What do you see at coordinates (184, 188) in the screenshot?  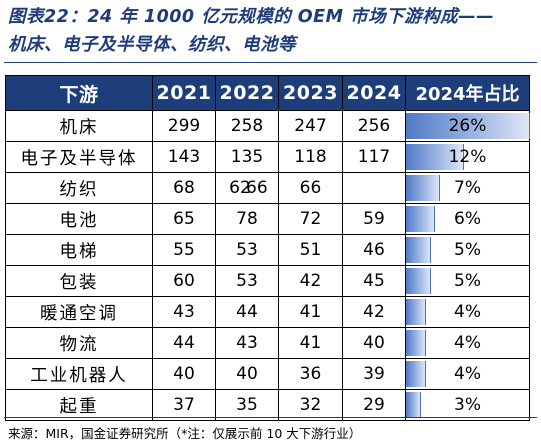 I see `cell-2021: 68` at bounding box center [184, 188].